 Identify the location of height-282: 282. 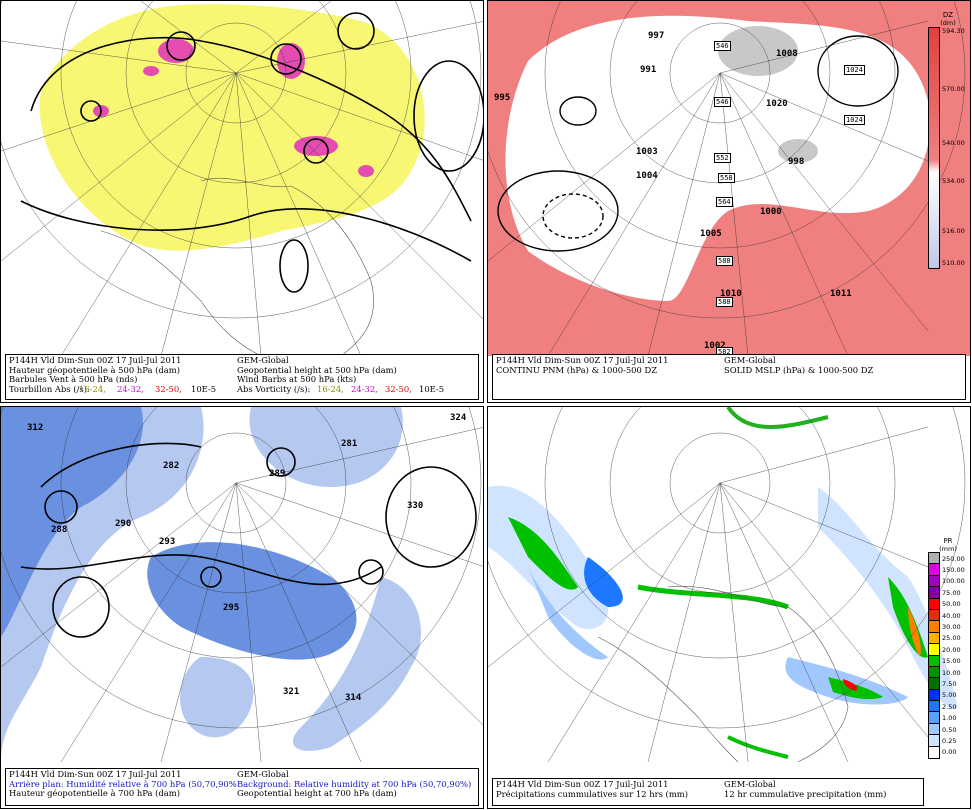
(171, 466).